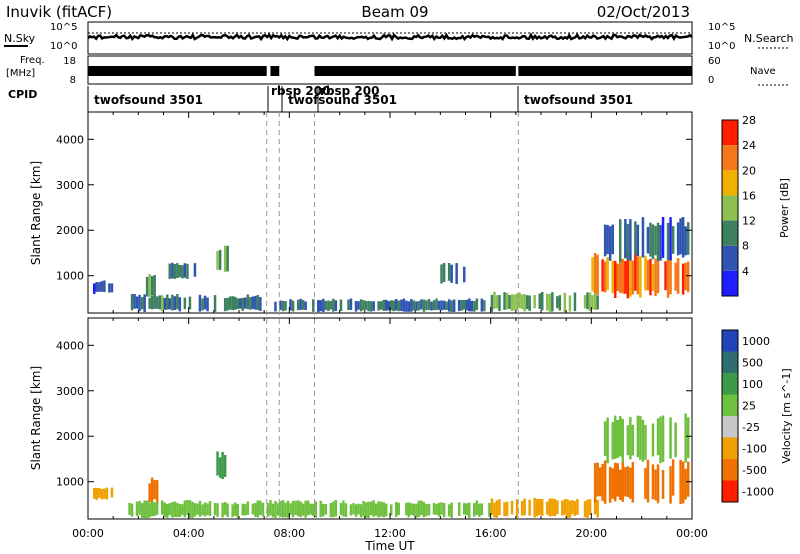  I want to click on freq-panel: Freq. [MHz] 18 8 60 0 Nave, so click(397, 70).